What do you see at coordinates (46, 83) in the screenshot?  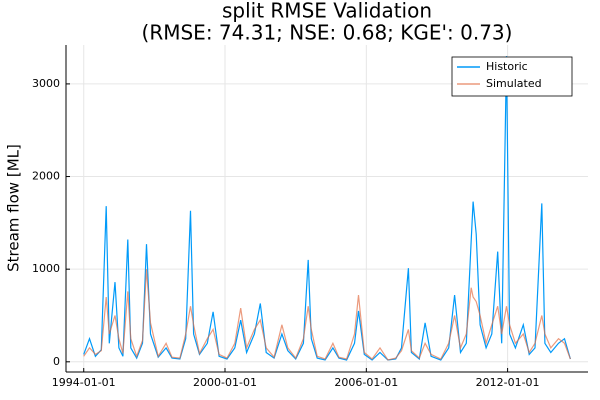 I see `y-tick-label: 3000` at bounding box center [46, 83].